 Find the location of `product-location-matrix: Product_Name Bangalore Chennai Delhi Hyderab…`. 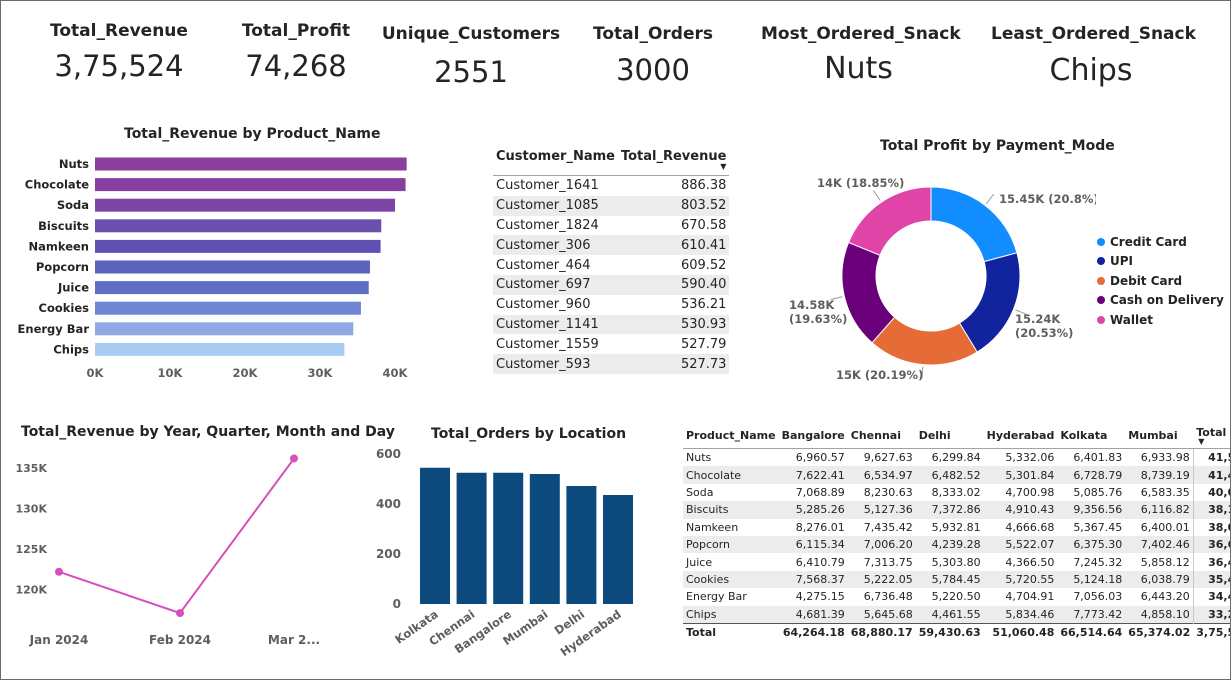

product-location-matrix: Product_Name Bangalore Chennai Delhi Hyderab… is located at coordinates (956, 532).